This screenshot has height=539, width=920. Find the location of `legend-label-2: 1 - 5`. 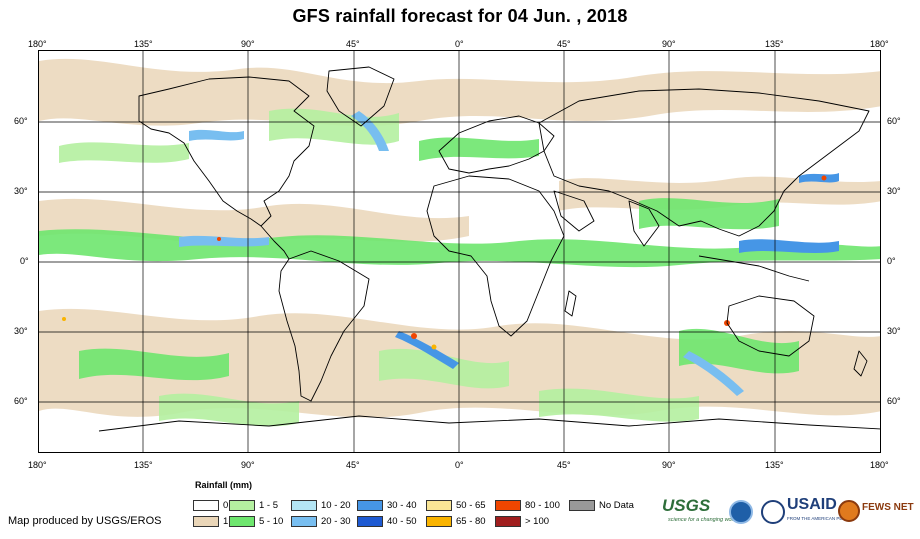

legend-label-2: 1 - 5 is located at coordinates (269, 505).